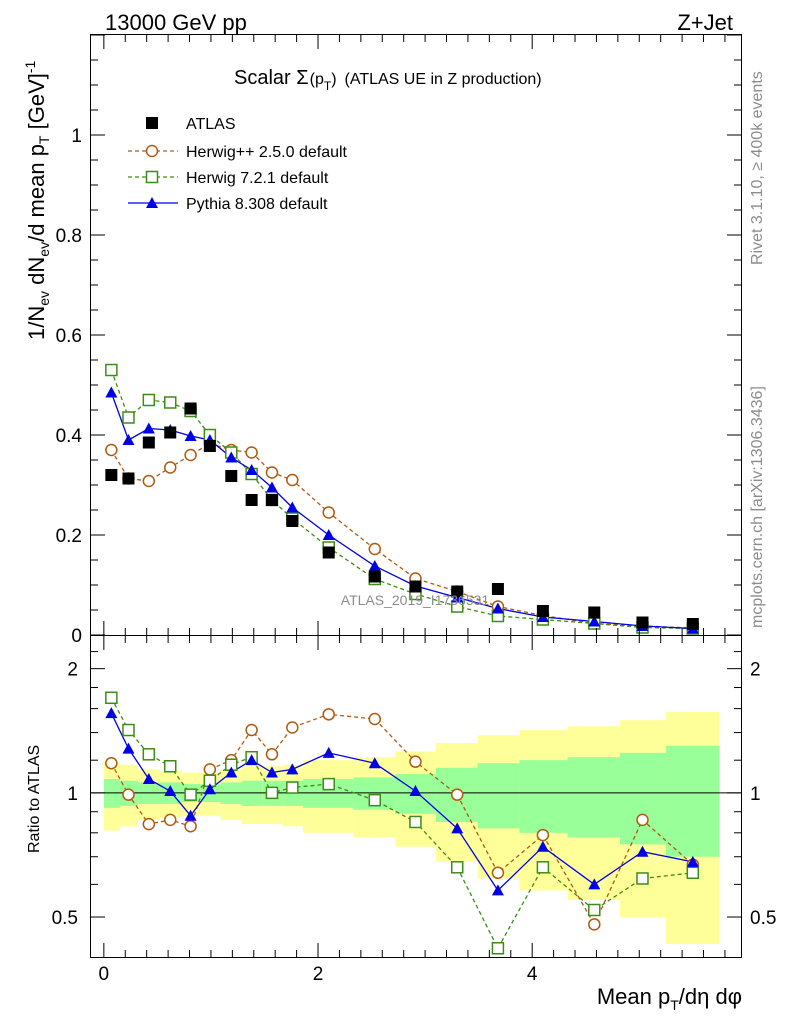  I want to click on chart-title: Scalar Σ(pT) (ATLAS UE in Z production), so click(388, 80).